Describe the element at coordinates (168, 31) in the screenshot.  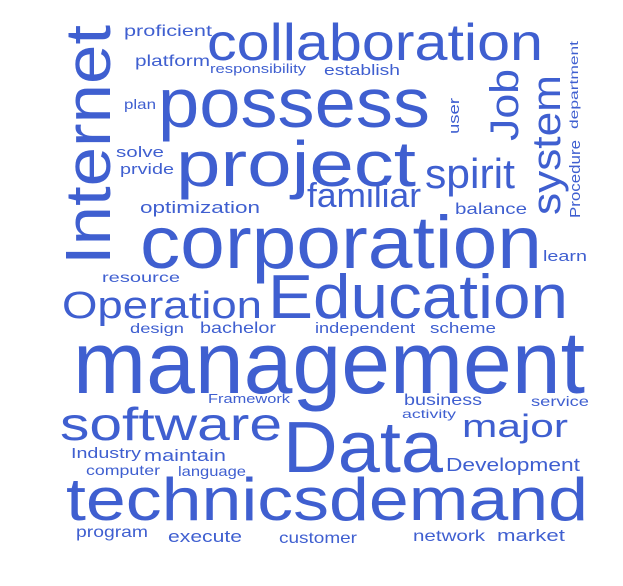
I see `word-proficient: proficient` at that location.